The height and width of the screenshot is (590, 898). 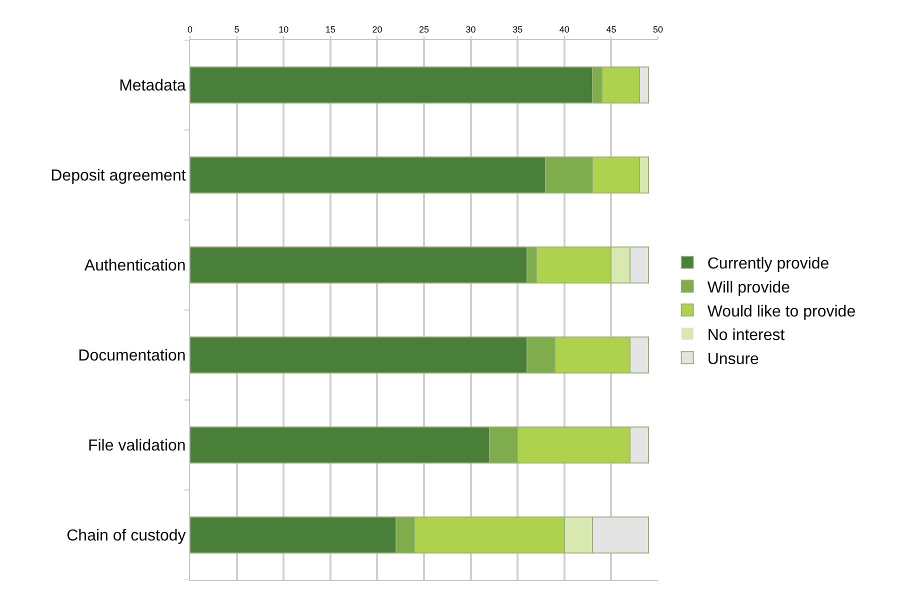 I want to click on x-tick-label: 50, so click(x=658, y=29).